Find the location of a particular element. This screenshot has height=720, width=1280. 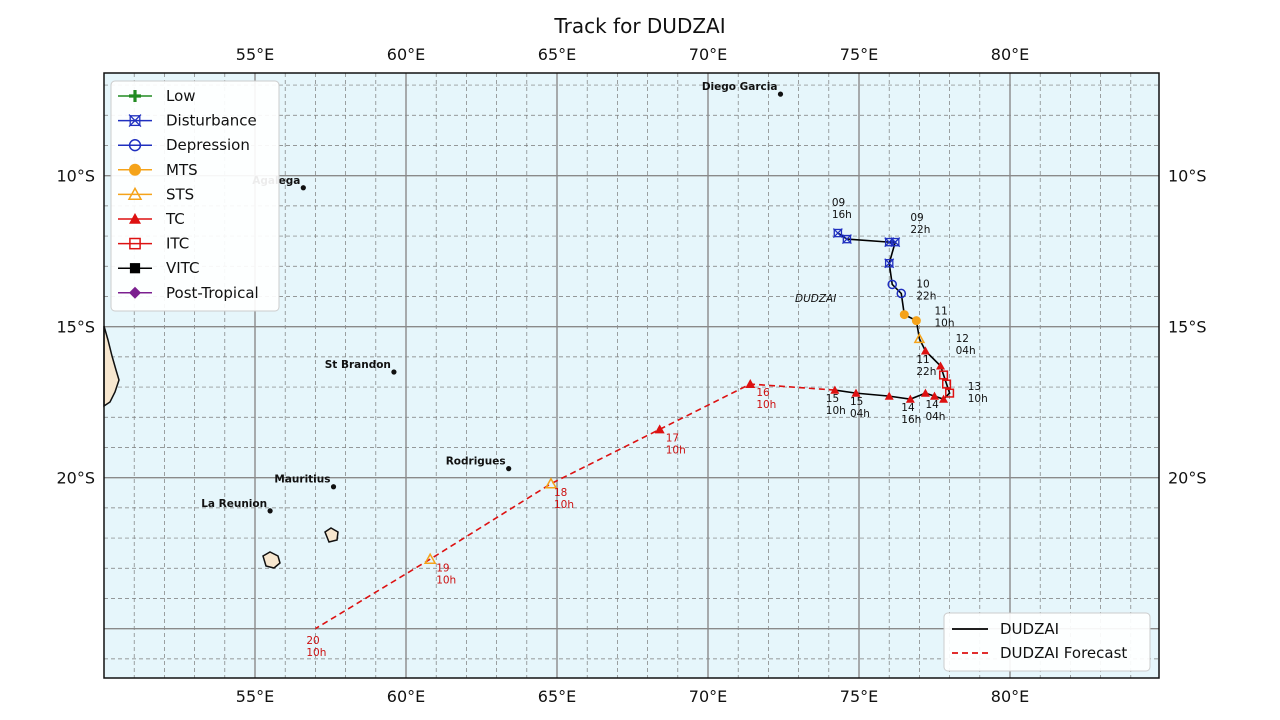

lon-tick-bottom: 80°E is located at coordinates (1010, 696).